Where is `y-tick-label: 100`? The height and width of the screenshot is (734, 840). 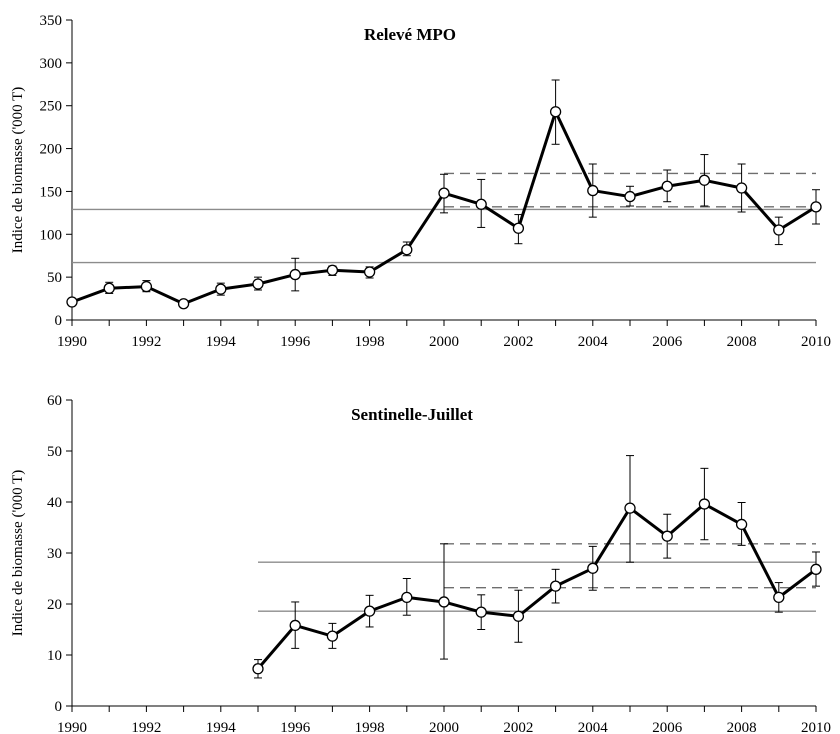 y-tick-label: 100 is located at coordinates (51, 235).